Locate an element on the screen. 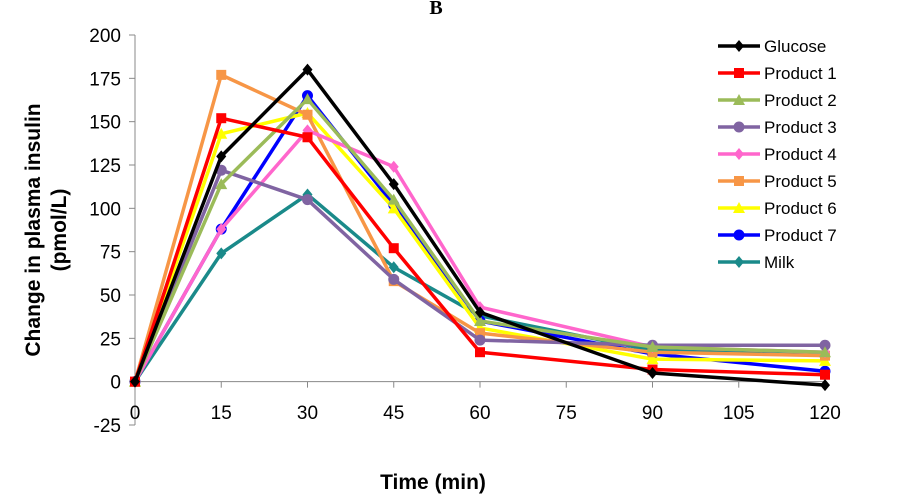 The height and width of the screenshot is (502, 897). x-tick-label: 0 is located at coordinates (135, 413).